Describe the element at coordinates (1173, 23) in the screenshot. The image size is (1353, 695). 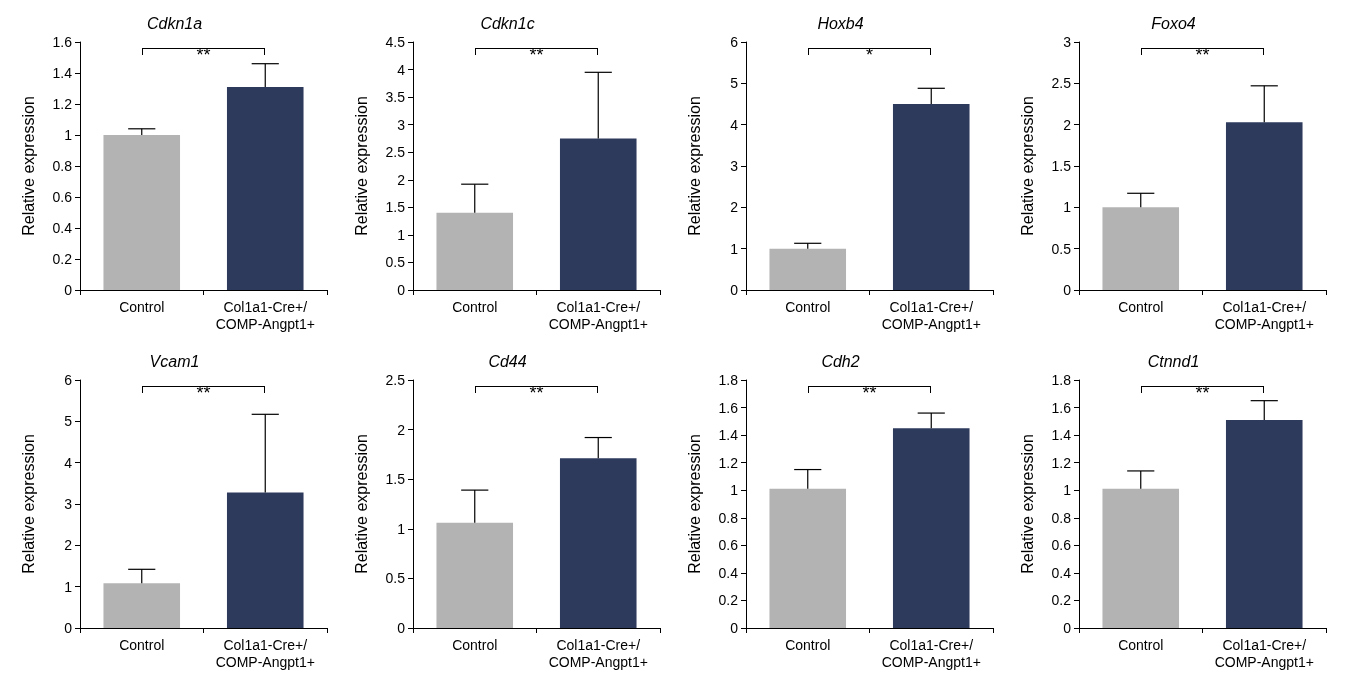
I see `chart-title: Foxo4` at that location.